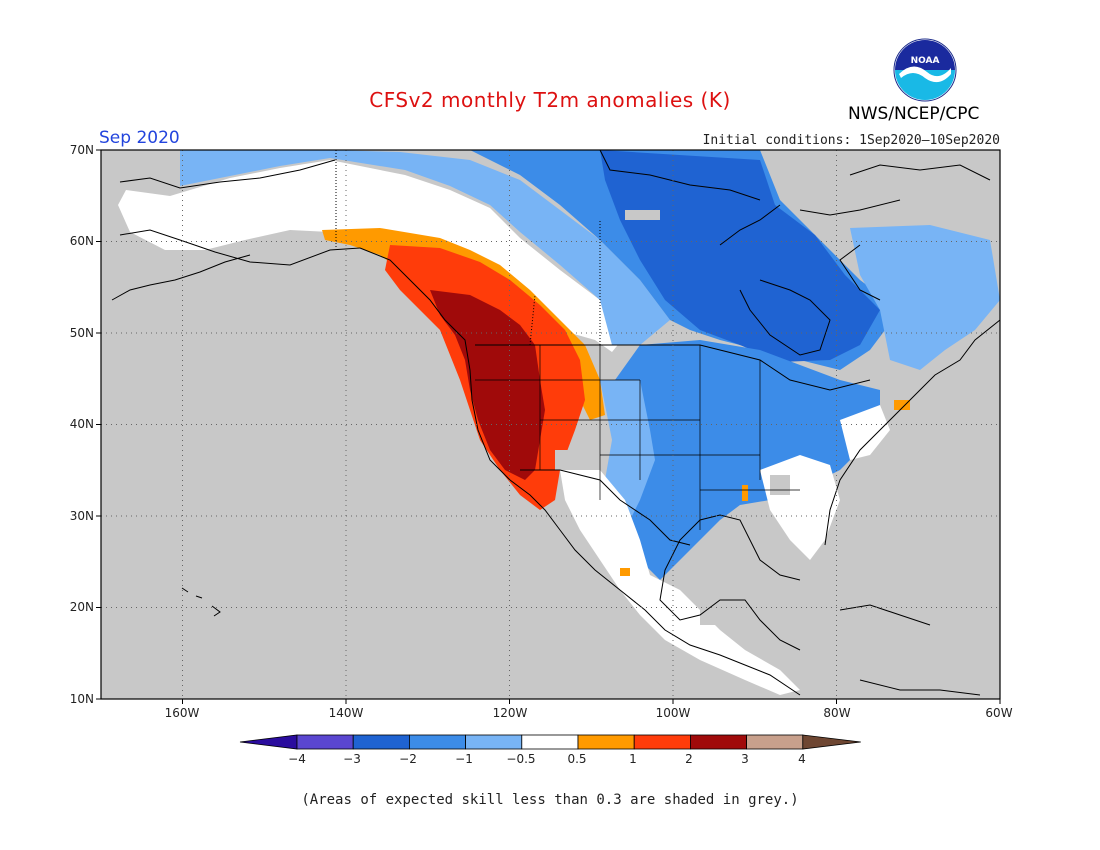 The width and height of the screenshot is (1100, 850). What do you see at coordinates (745, 493) in the screenshot?
I see `anomaly-cell-orange-texas` at bounding box center [745, 493].